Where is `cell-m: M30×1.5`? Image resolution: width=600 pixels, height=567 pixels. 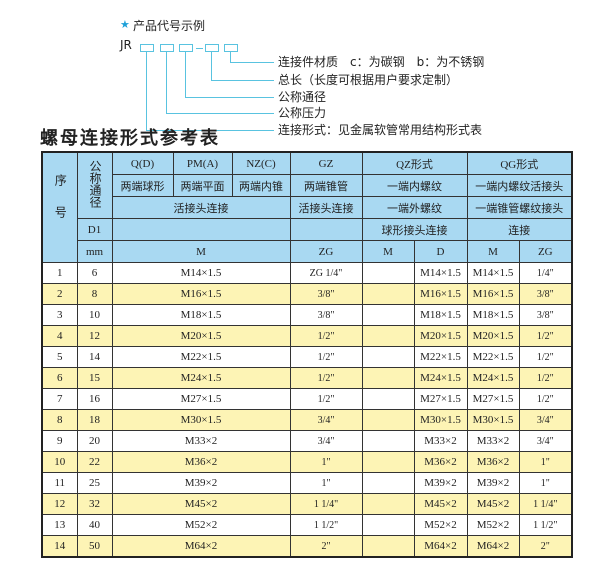 cell-m: M30×1.5 is located at coordinates (201, 420).